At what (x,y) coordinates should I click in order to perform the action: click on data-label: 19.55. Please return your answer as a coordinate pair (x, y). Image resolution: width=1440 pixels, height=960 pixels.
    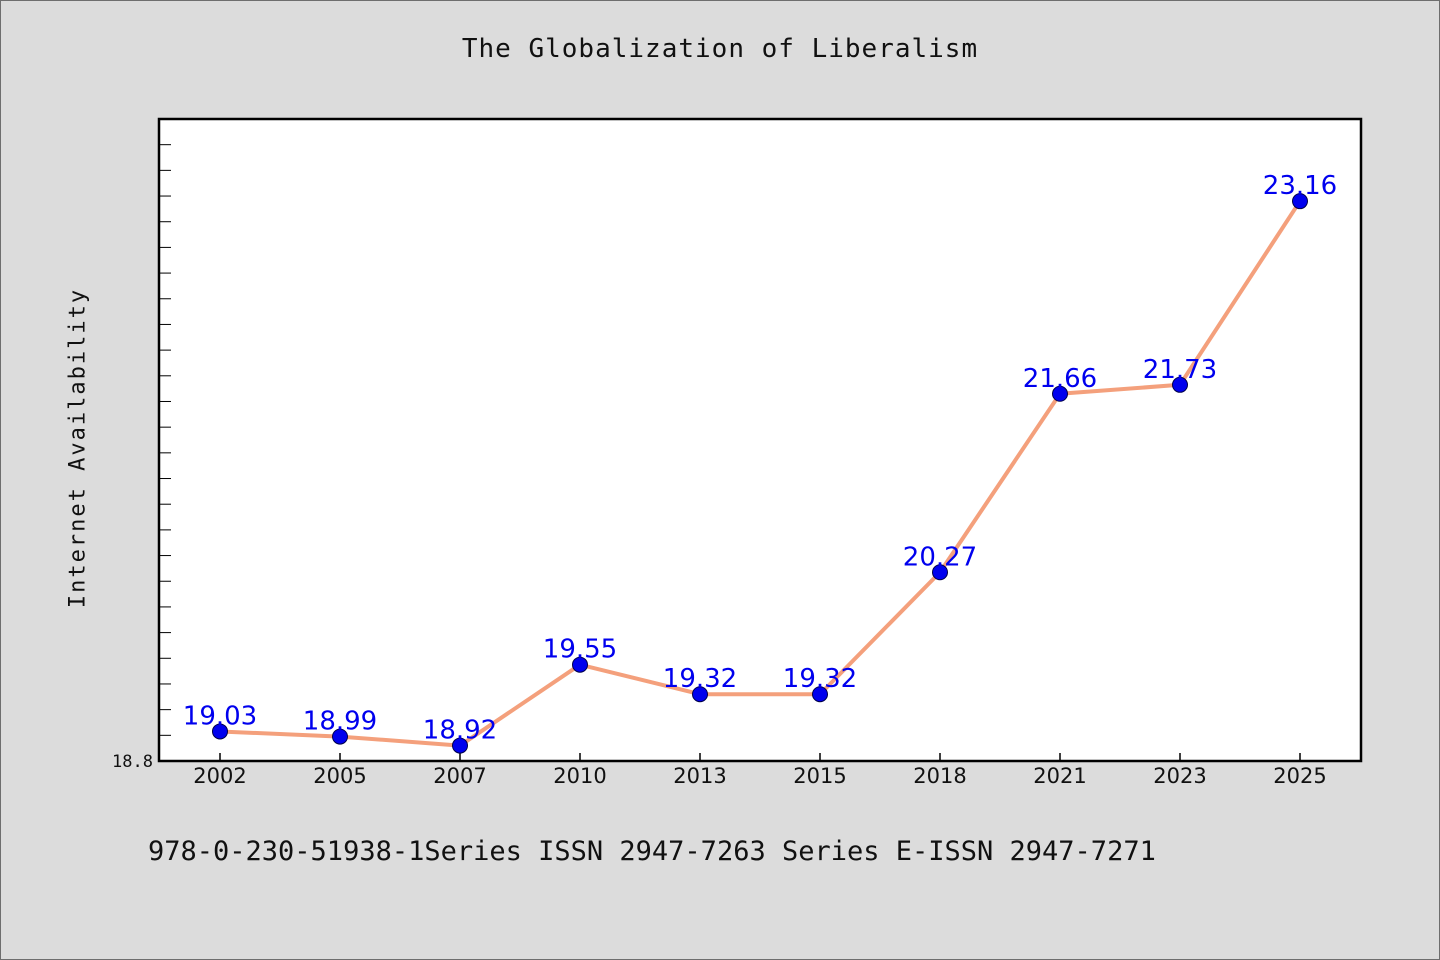
    Looking at the image, I should click on (580, 650).